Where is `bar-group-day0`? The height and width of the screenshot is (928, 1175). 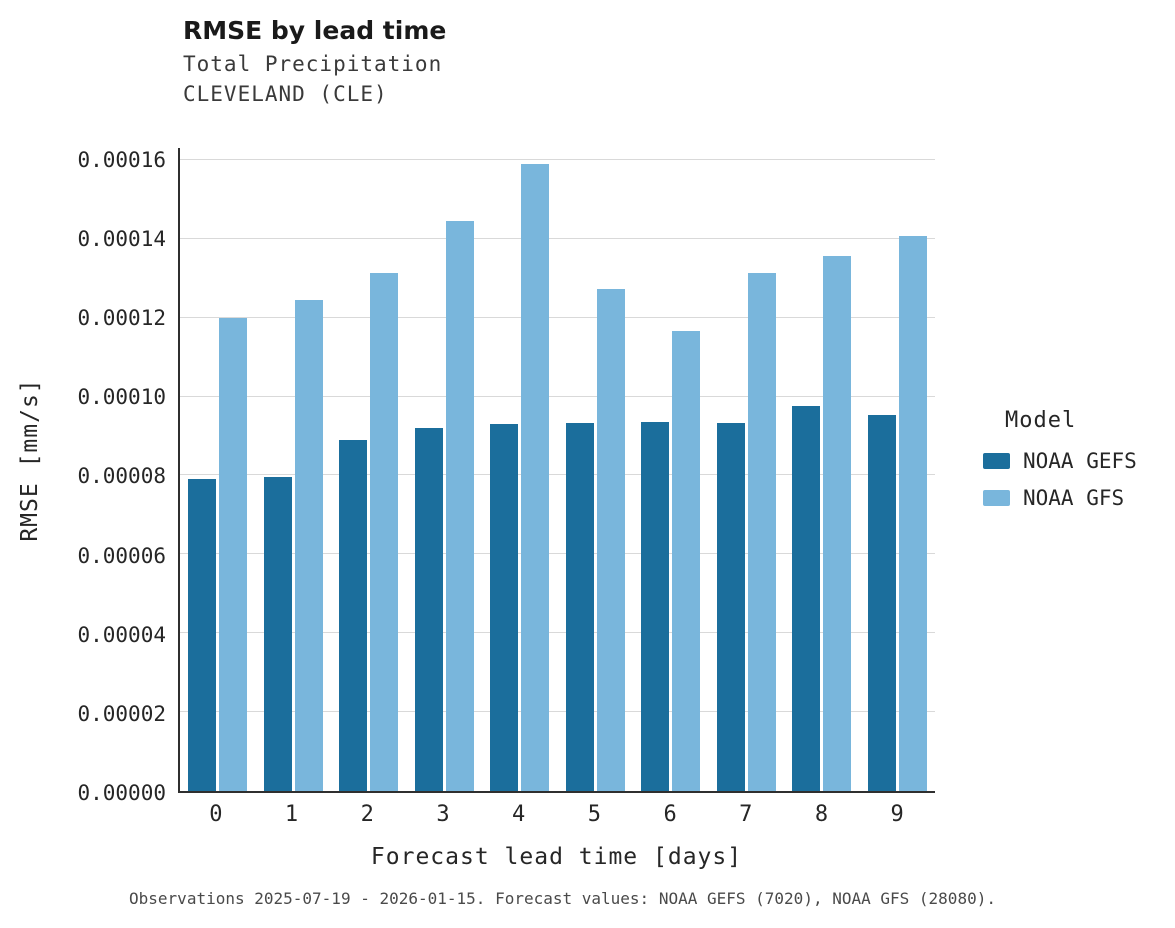
bar-group-day0 is located at coordinates (218, 469).